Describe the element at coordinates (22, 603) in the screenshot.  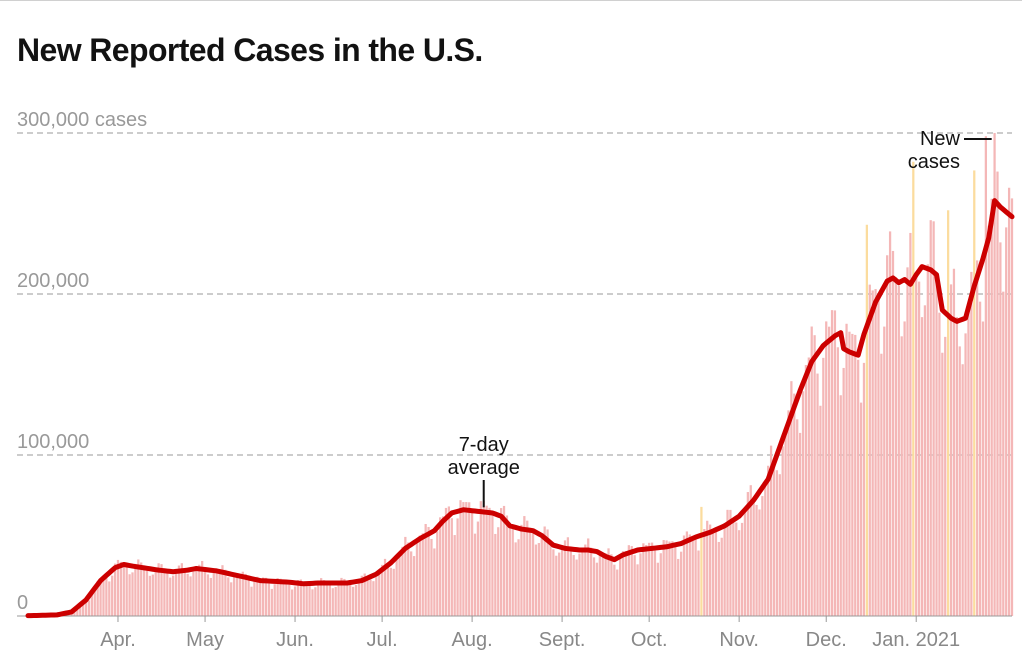
I see `y-tick-label: 0` at that location.